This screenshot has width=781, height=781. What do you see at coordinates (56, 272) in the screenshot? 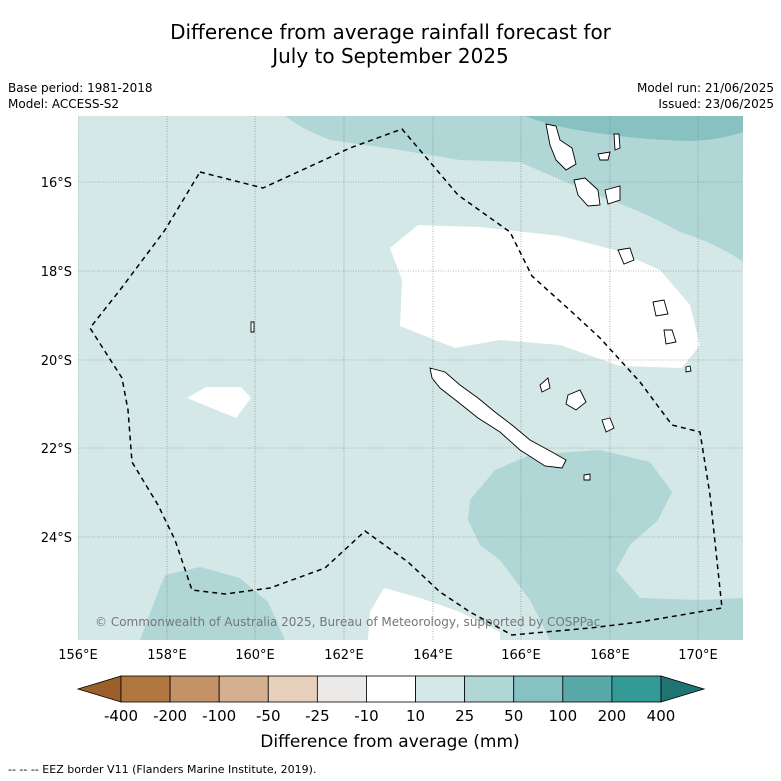
I see `lat-tick-18s: 18°S` at bounding box center [56, 272].